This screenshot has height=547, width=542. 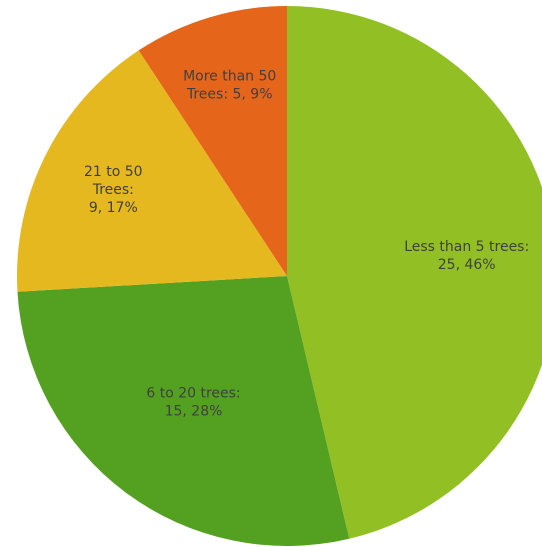 What do you see at coordinates (467, 265) in the screenshot?
I see `slice-label-line: 25, 46%` at bounding box center [467, 265].